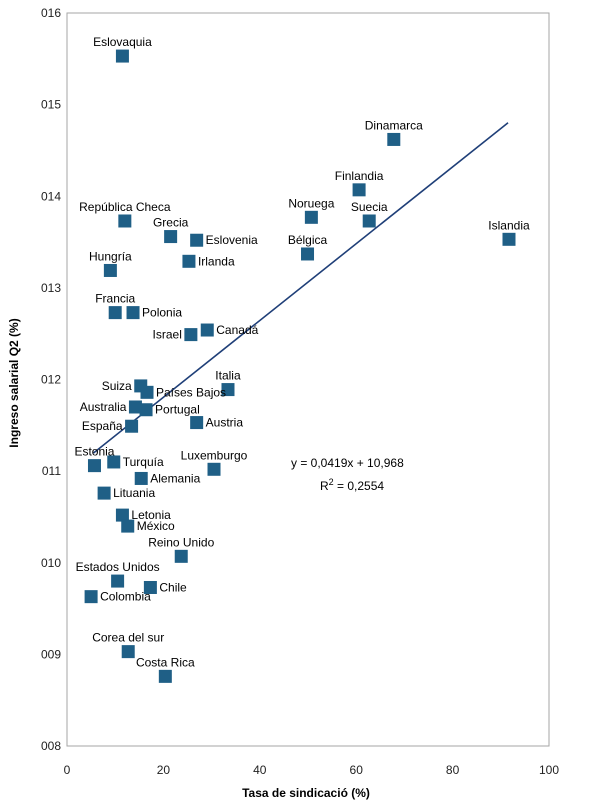 The width and height of the screenshot is (594, 800). I want to click on y-tick-label: 014, so click(51, 196).